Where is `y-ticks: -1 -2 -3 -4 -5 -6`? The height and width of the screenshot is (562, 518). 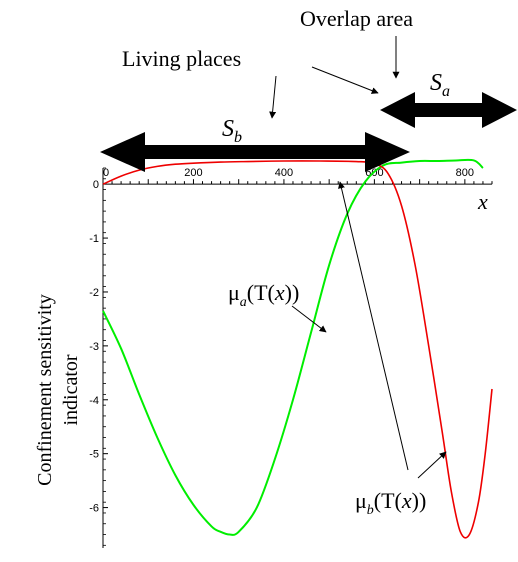
y-ticks: -1 -2 -3 -4 -5 -6 is located at coordinates (98, 374).